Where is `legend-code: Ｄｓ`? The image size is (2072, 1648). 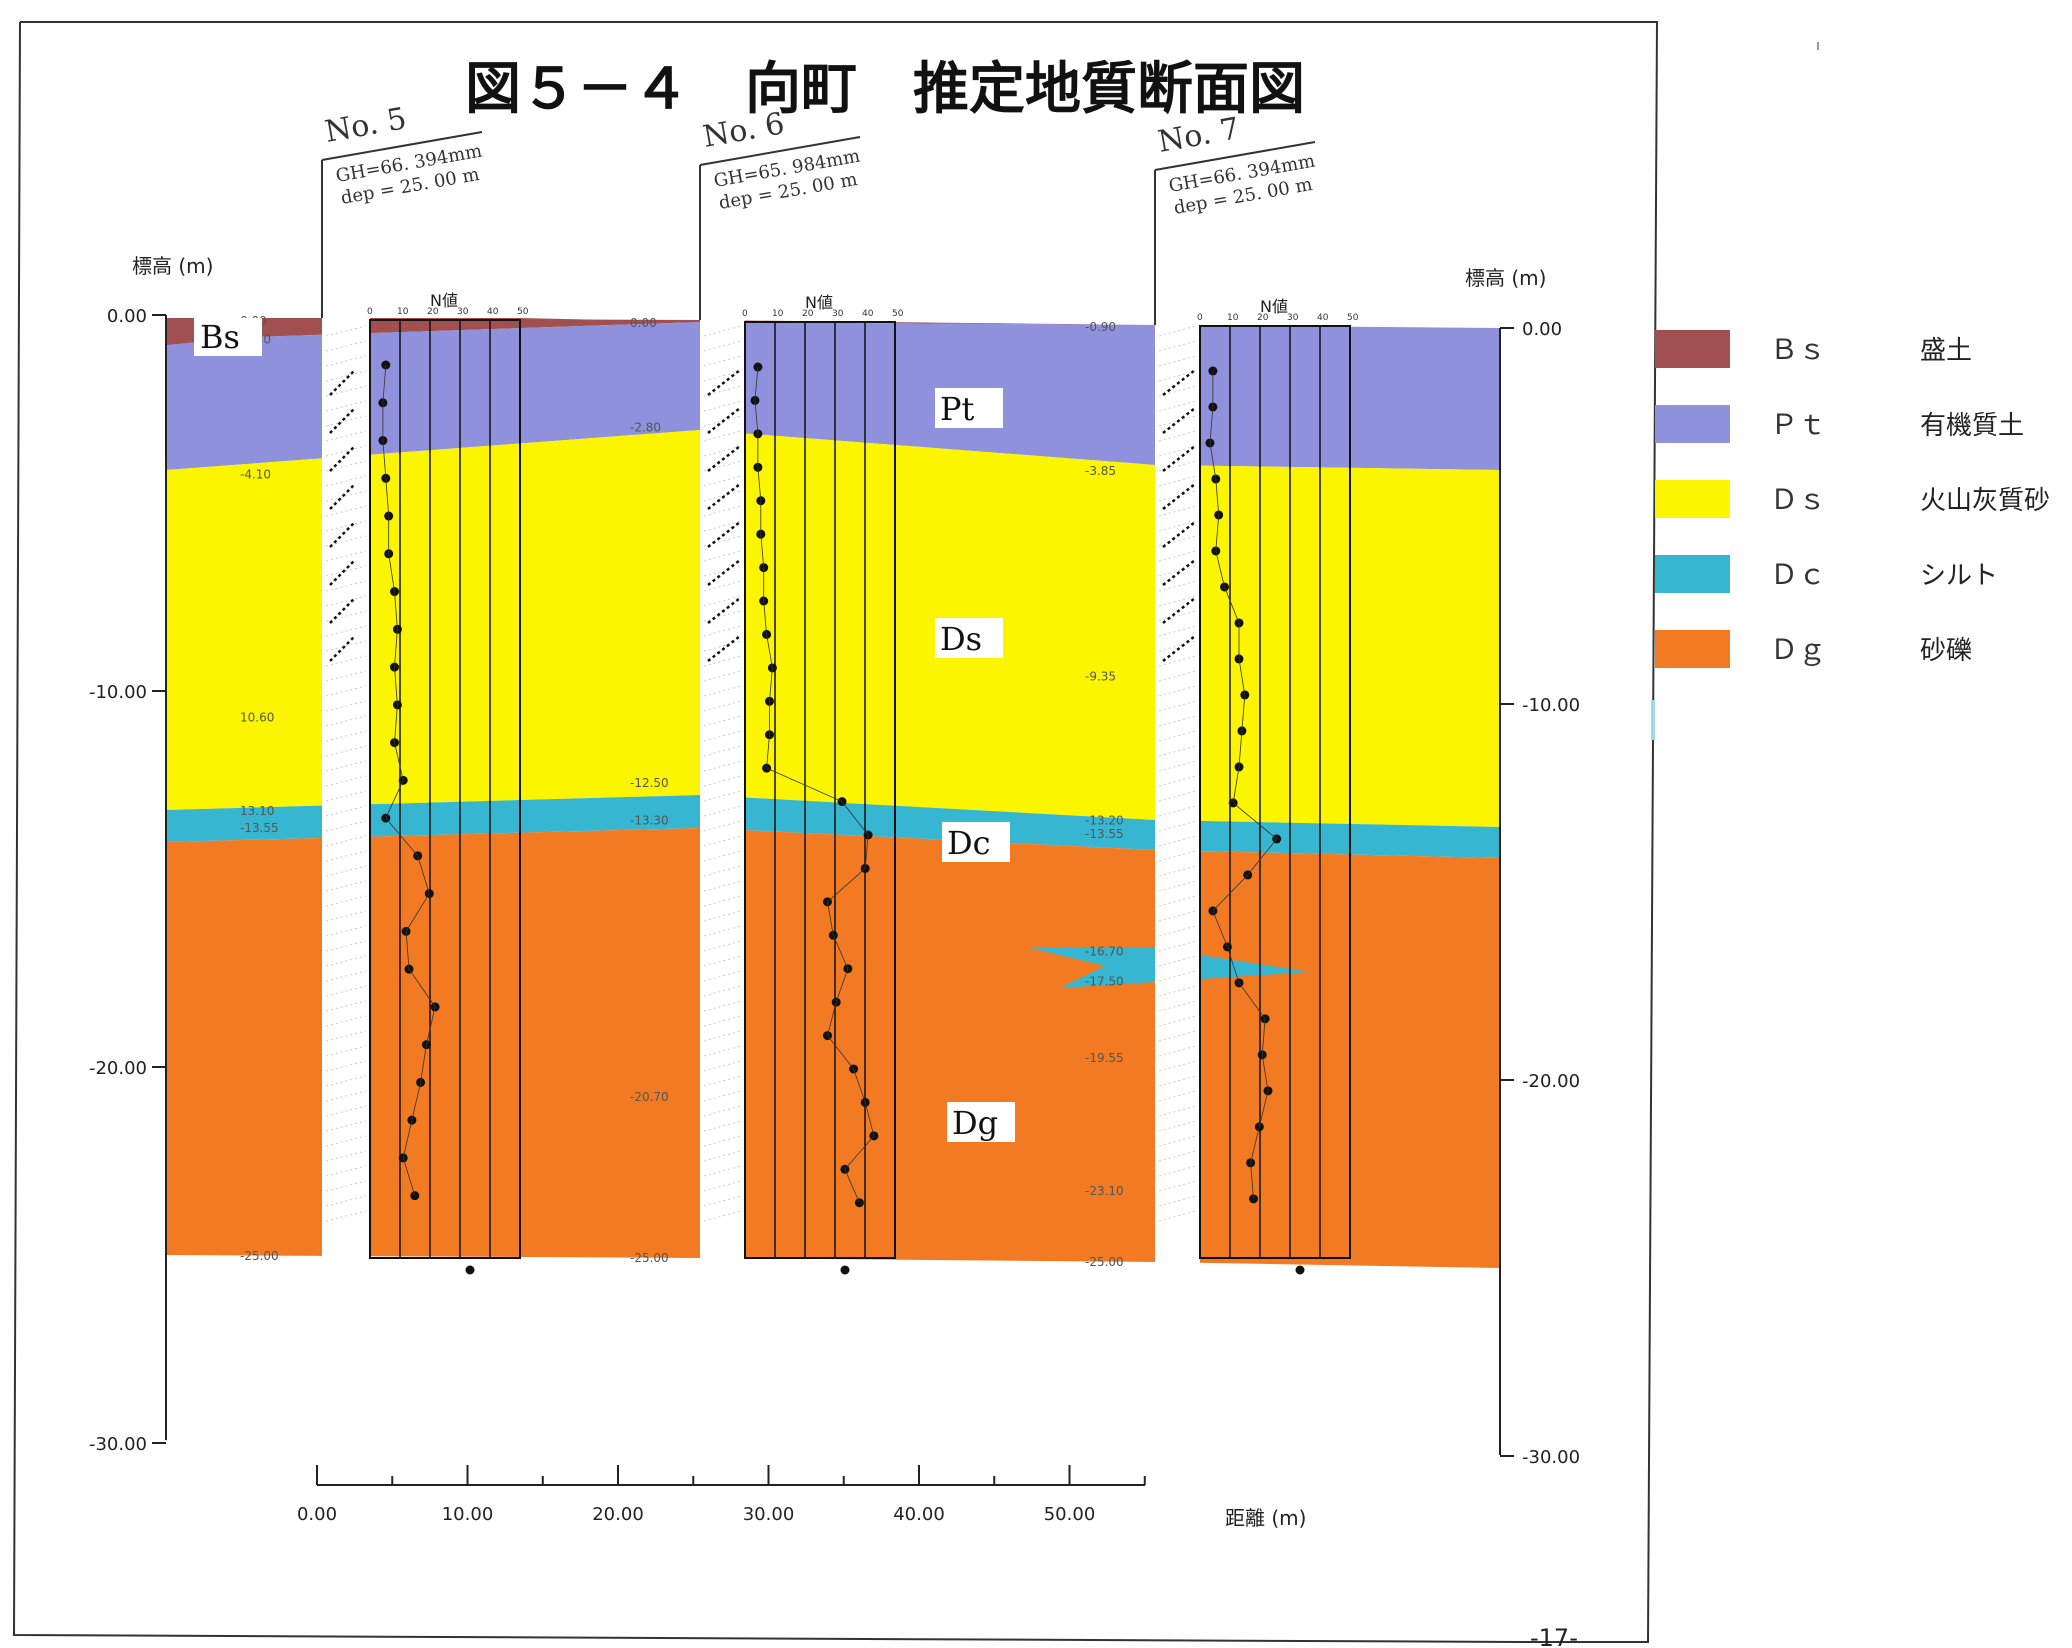 legend-code: Ｄｓ is located at coordinates (1798, 499).